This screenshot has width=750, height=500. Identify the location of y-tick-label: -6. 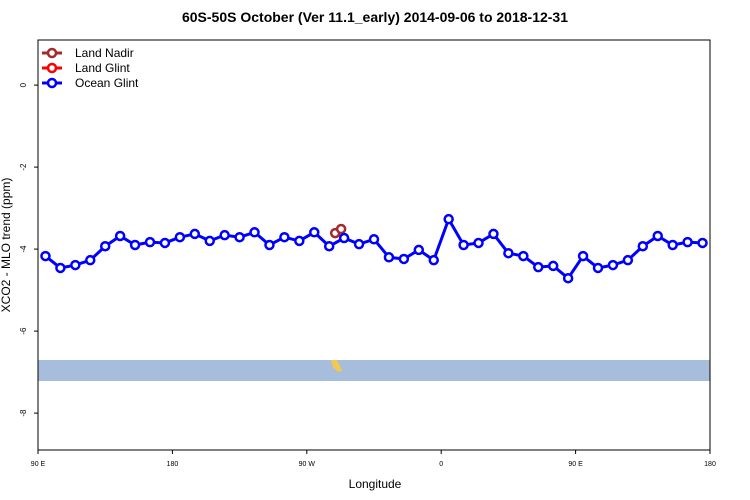
(23, 331).